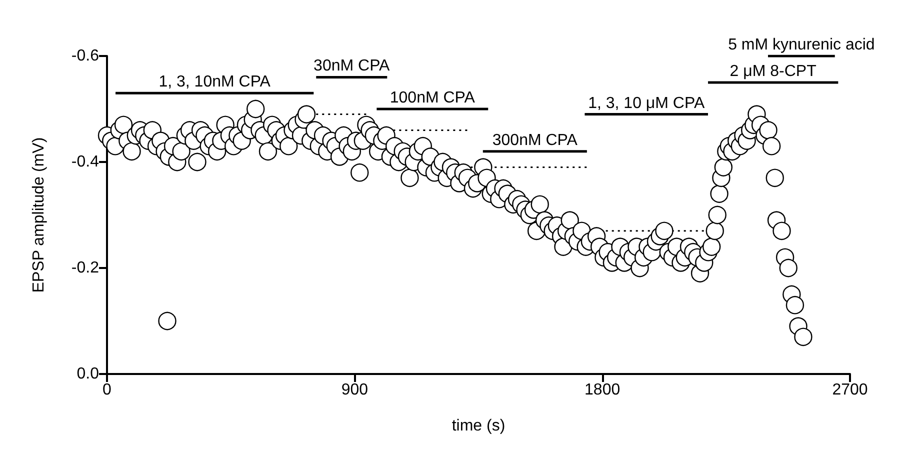 The image size is (913, 461). What do you see at coordinates (535, 140) in the screenshot?
I see `series-label: 300nM CPA` at bounding box center [535, 140].